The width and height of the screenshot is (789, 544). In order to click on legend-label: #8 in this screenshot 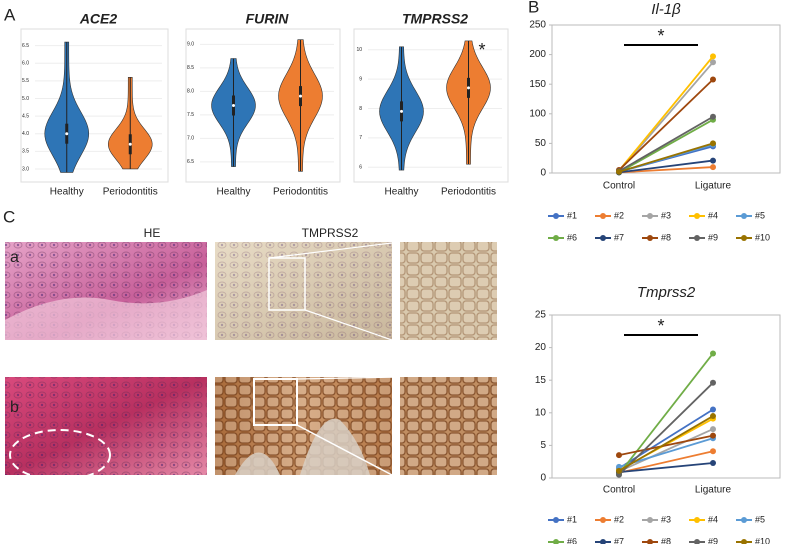, I will do `click(666, 540)`.